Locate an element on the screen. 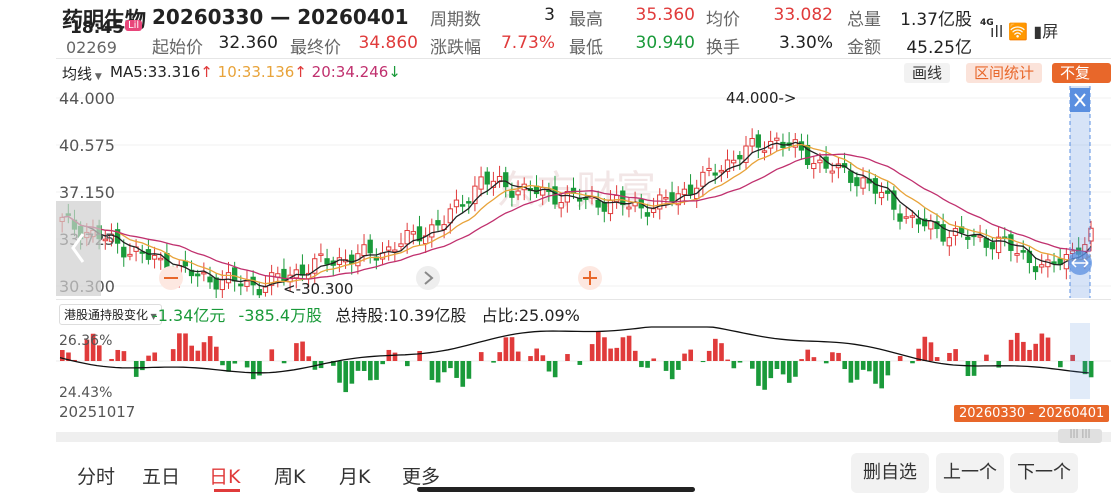 This screenshot has width=1111, height=500. ma20-value: 20:34.246 is located at coordinates (350, 72).